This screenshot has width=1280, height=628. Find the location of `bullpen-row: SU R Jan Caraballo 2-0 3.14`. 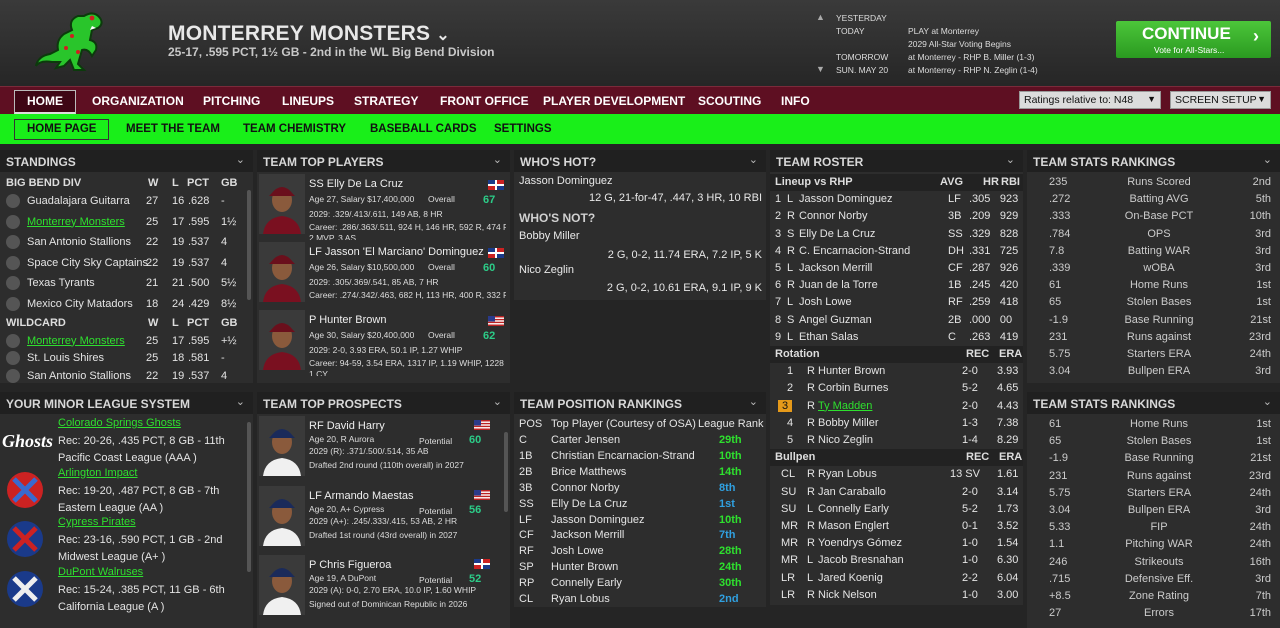

bullpen-row: SU R Jan Caraballo 2-0 3.14 is located at coordinates (896, 492).